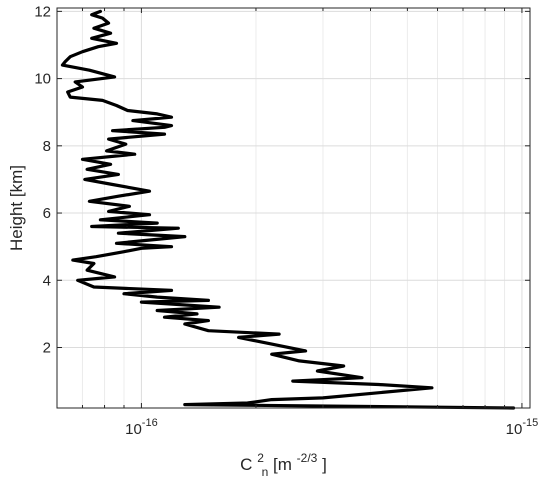  Describe the element at coordinates (530, 423) in the screenshot. I see `x-tick-label-exponent: -15` at that location.